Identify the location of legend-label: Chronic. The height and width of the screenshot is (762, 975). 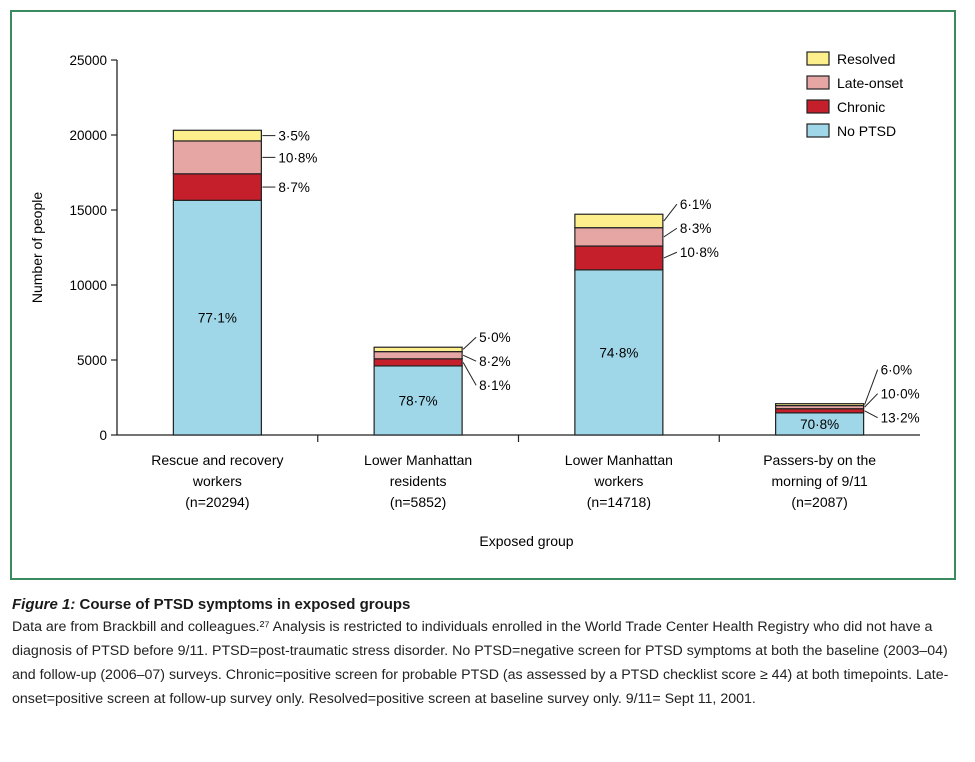
(861, 107).